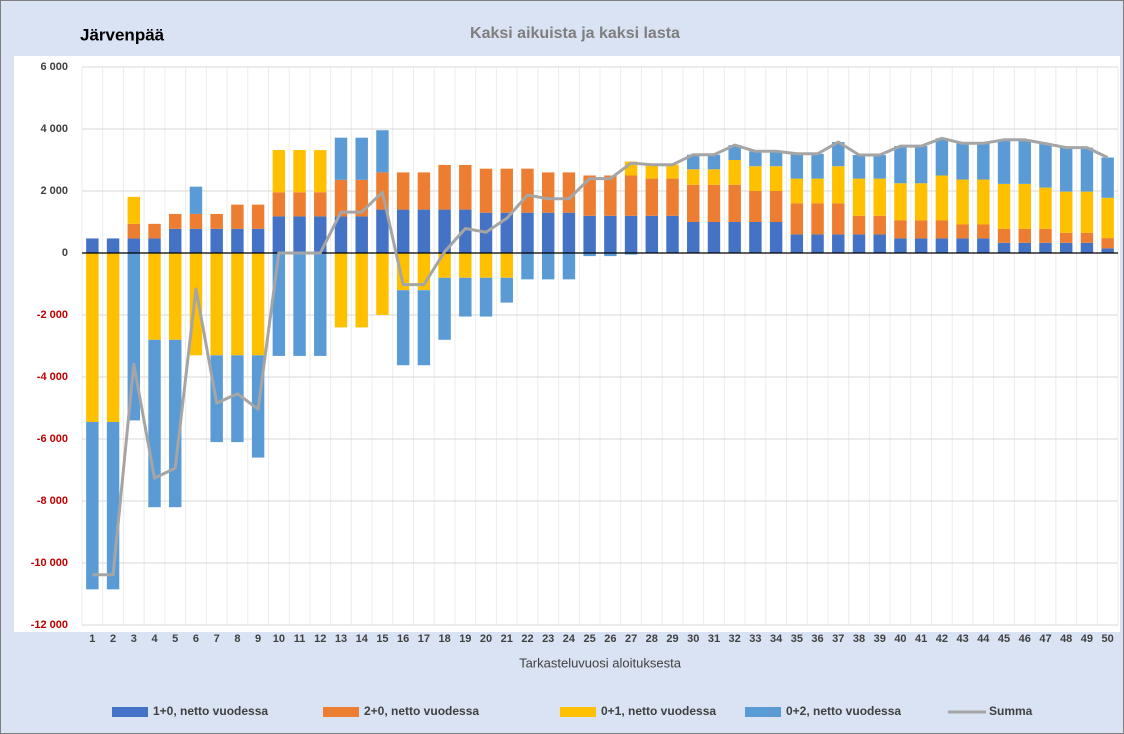 The width and height of the screenshot is (1124, 734). What do you see at coordinates (735, 639) in the screenshot?
I see `x-tick-label: 32` at bounding box center [735, 639].